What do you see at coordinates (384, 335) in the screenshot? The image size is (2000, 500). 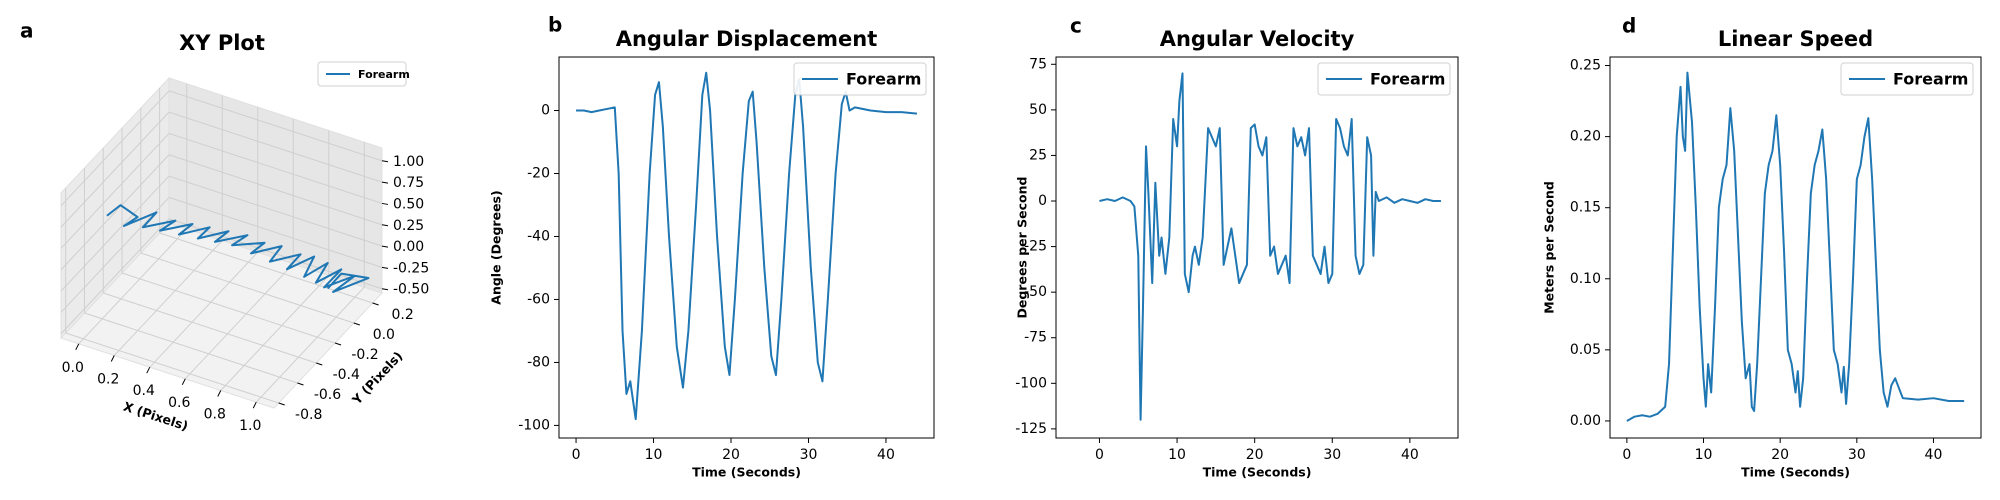 I see `y-tick-label: 0.0` at bounding box center [384, 335].